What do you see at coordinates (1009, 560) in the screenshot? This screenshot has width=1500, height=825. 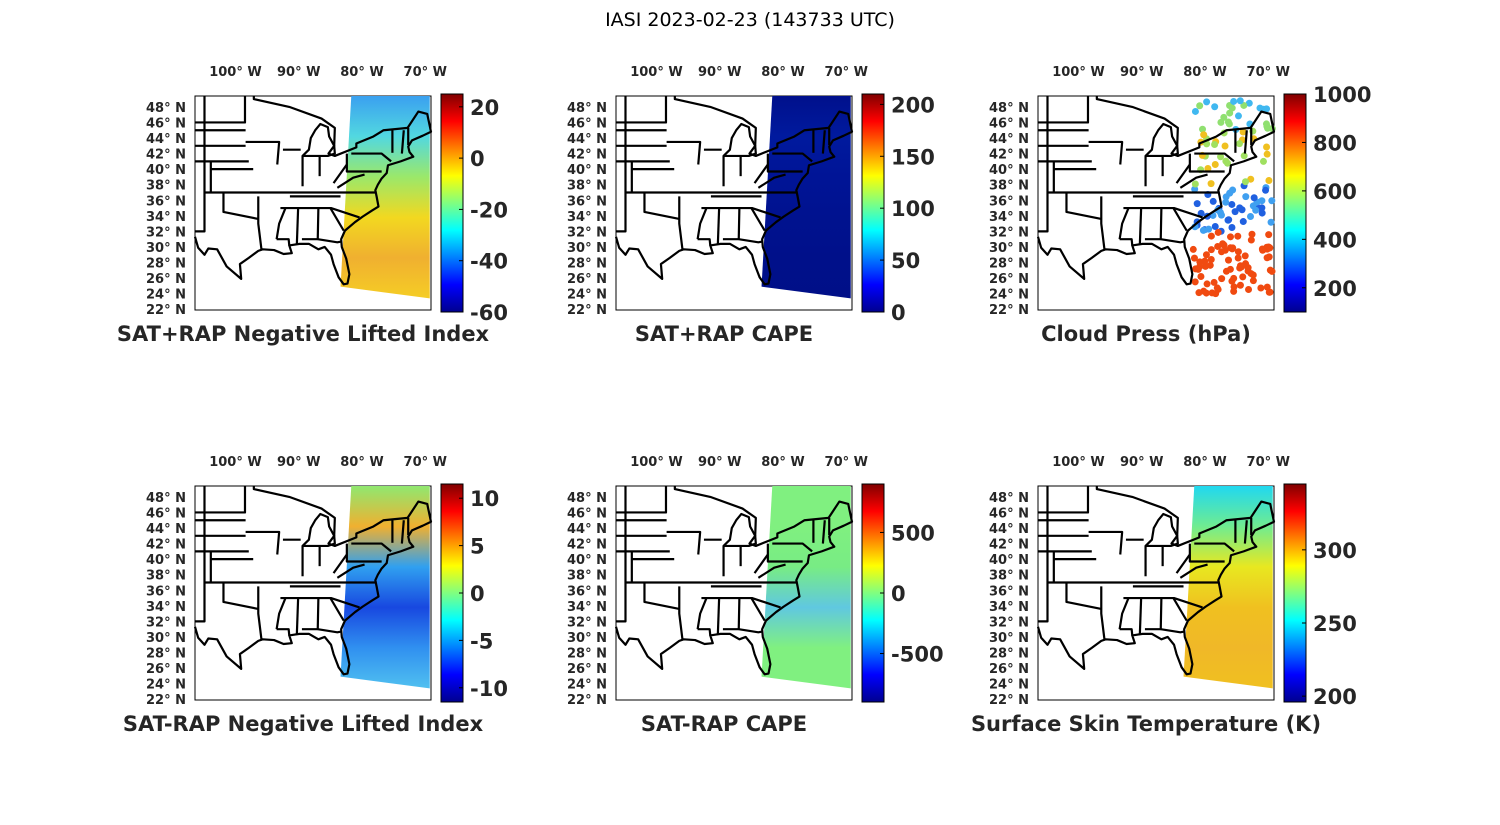 I see `lat-tick-label: 40° N` at bounding box center [1009, 560].